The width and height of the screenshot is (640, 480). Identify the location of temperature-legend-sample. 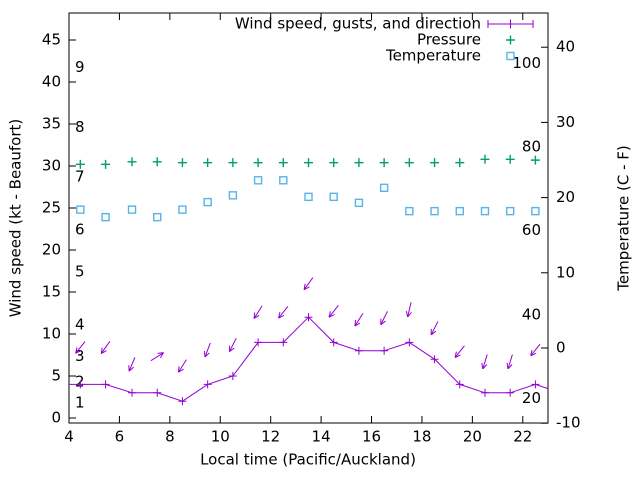
(510, 56).